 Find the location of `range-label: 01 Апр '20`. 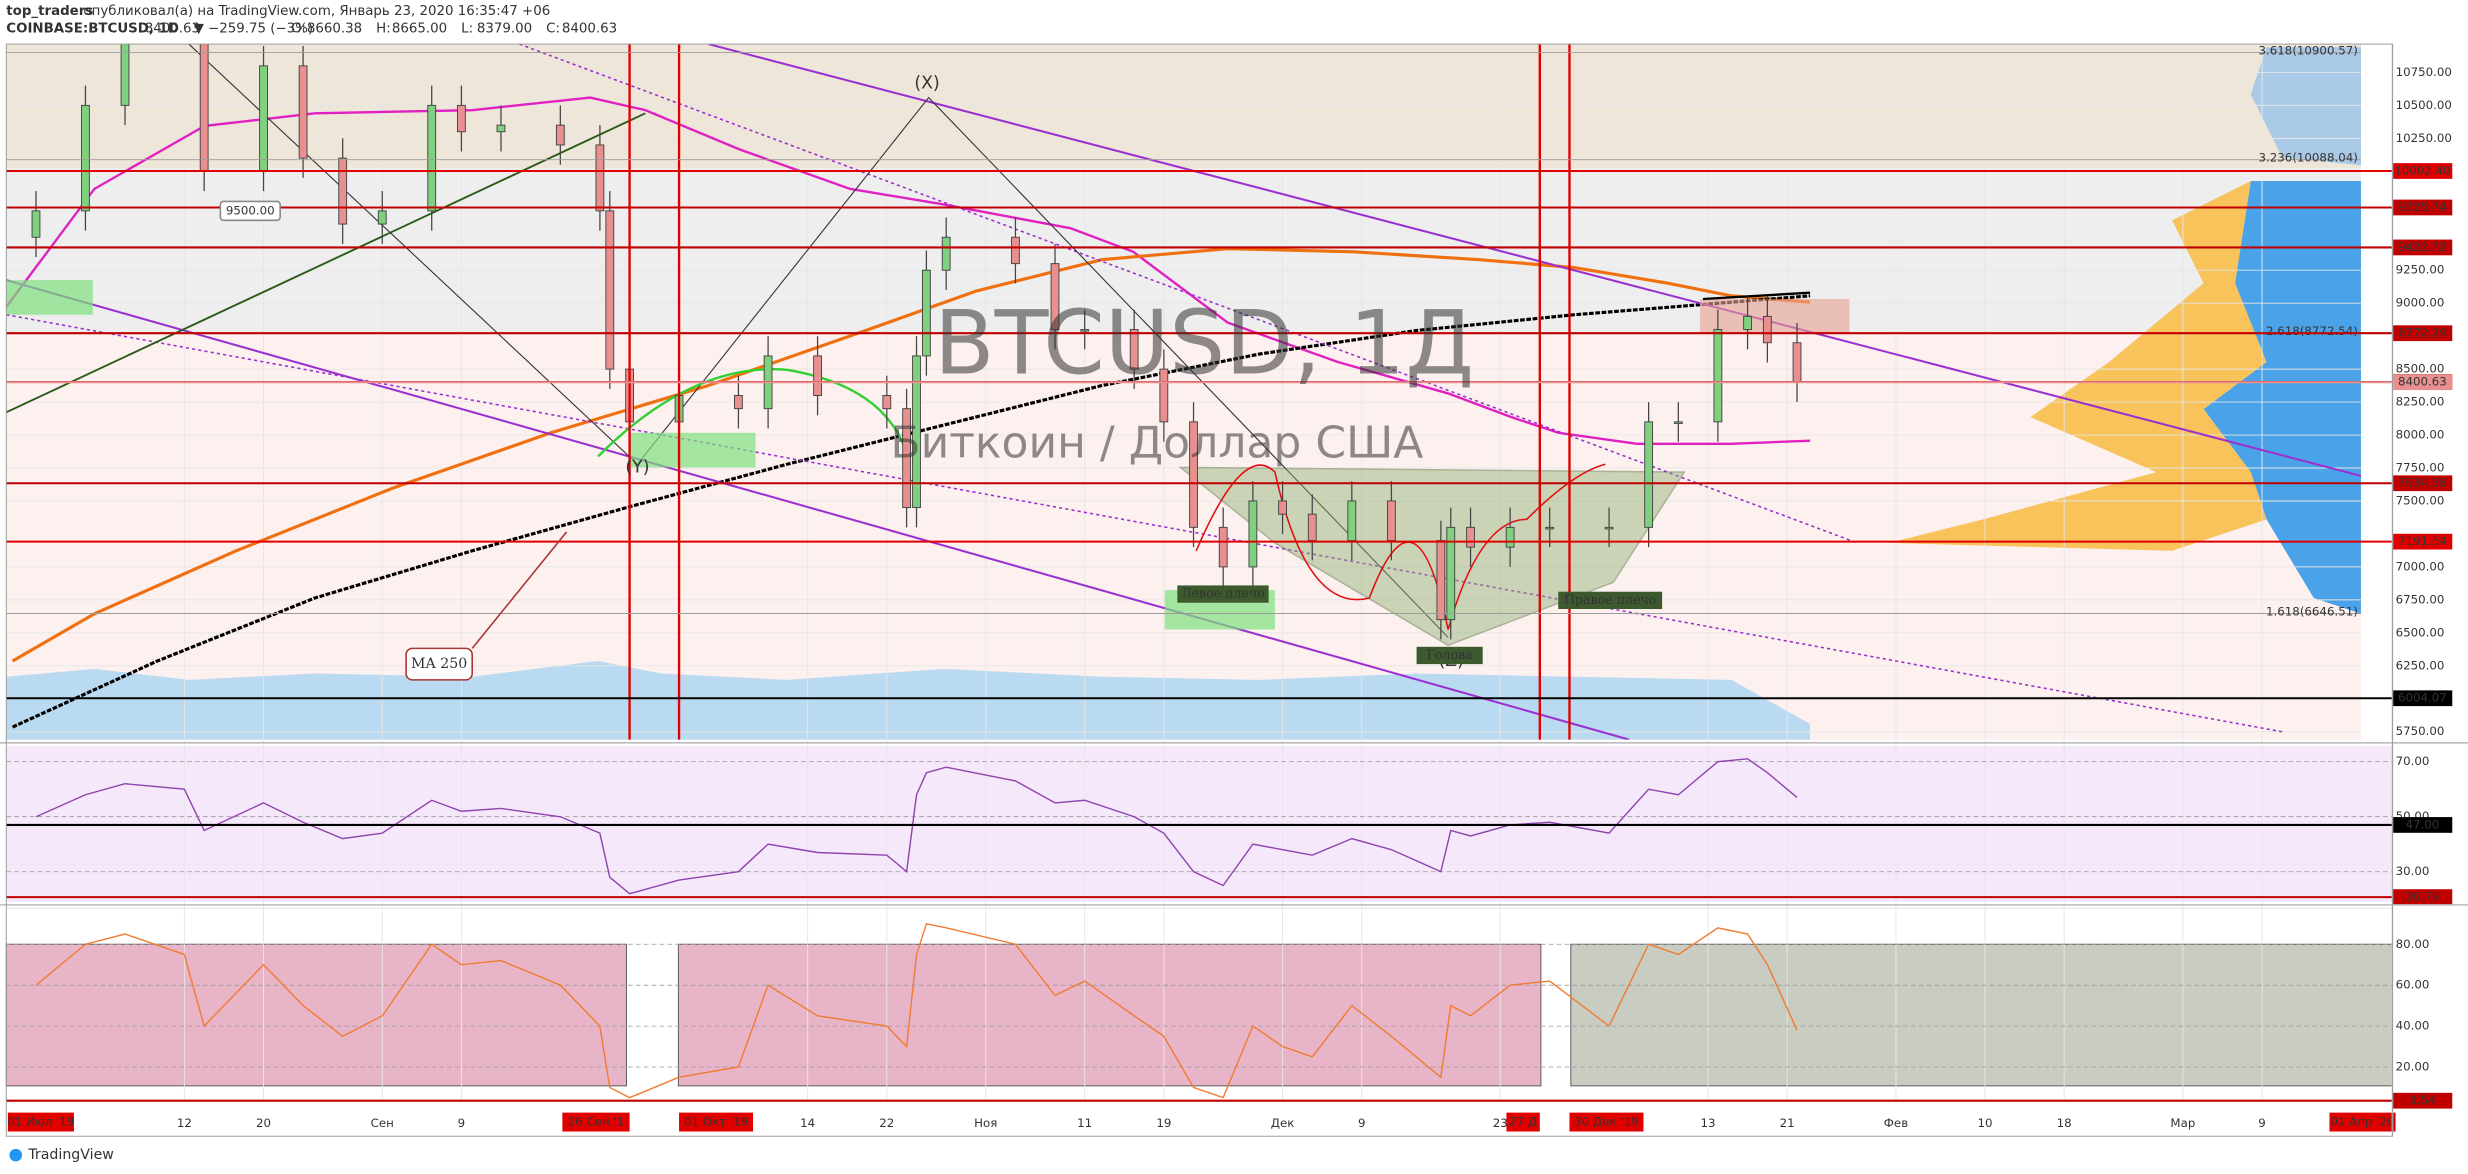

range-label: 01 Апр '20 is located at coordinates (2363, 1122).